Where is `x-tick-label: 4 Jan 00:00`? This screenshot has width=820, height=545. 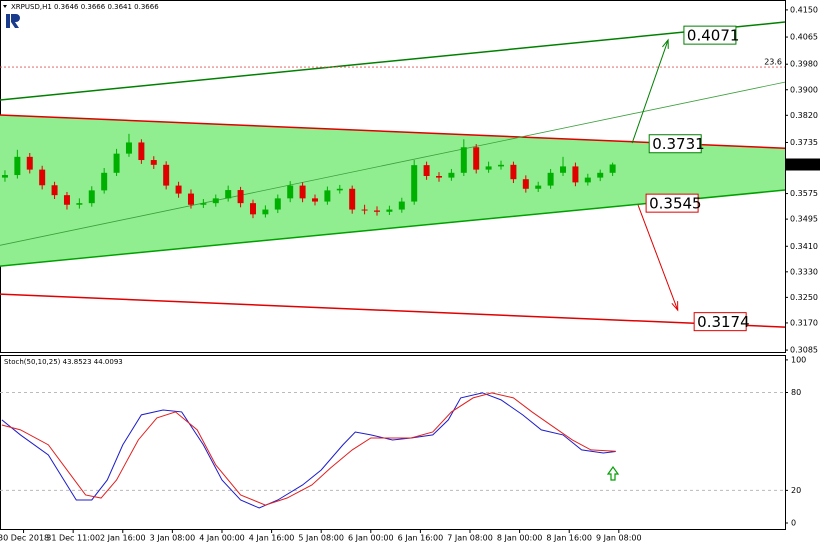
x-tick-label: 4 Jan 00:00 is located at coordinates (222, 538).